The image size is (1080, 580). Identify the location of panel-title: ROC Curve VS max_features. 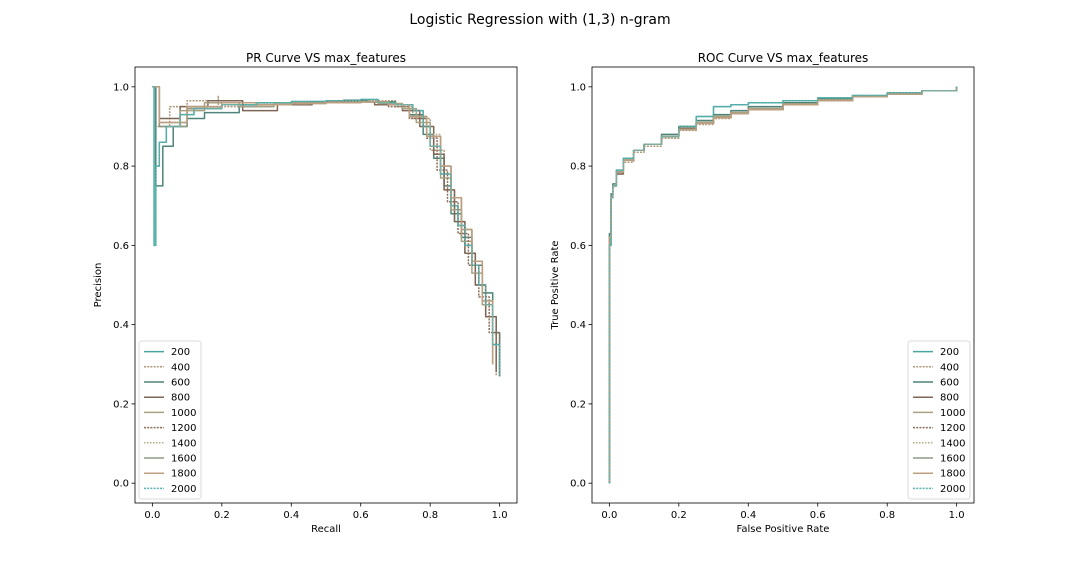
(783, 58).